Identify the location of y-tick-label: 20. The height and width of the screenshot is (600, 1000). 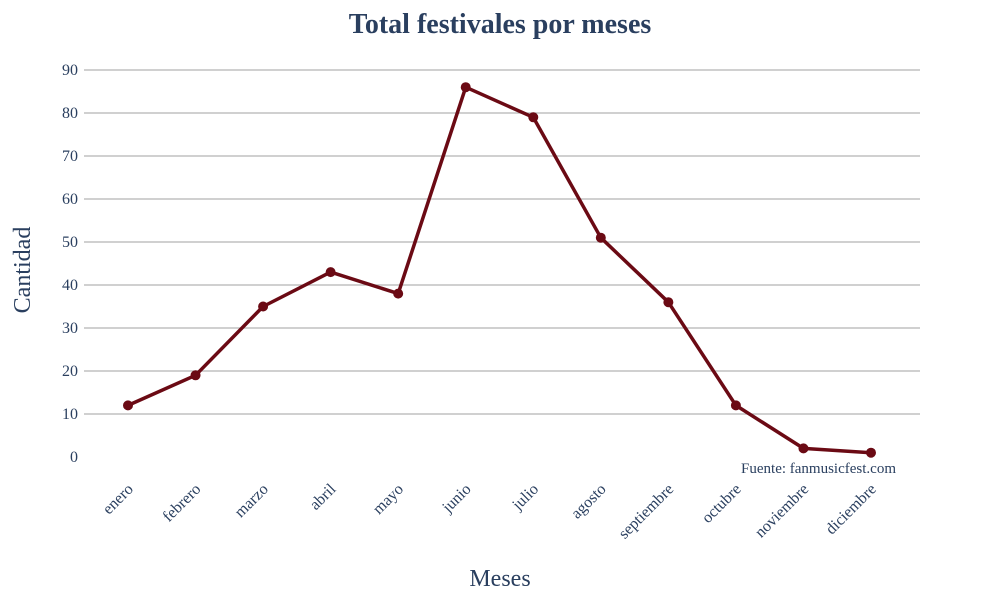
(70, 371).